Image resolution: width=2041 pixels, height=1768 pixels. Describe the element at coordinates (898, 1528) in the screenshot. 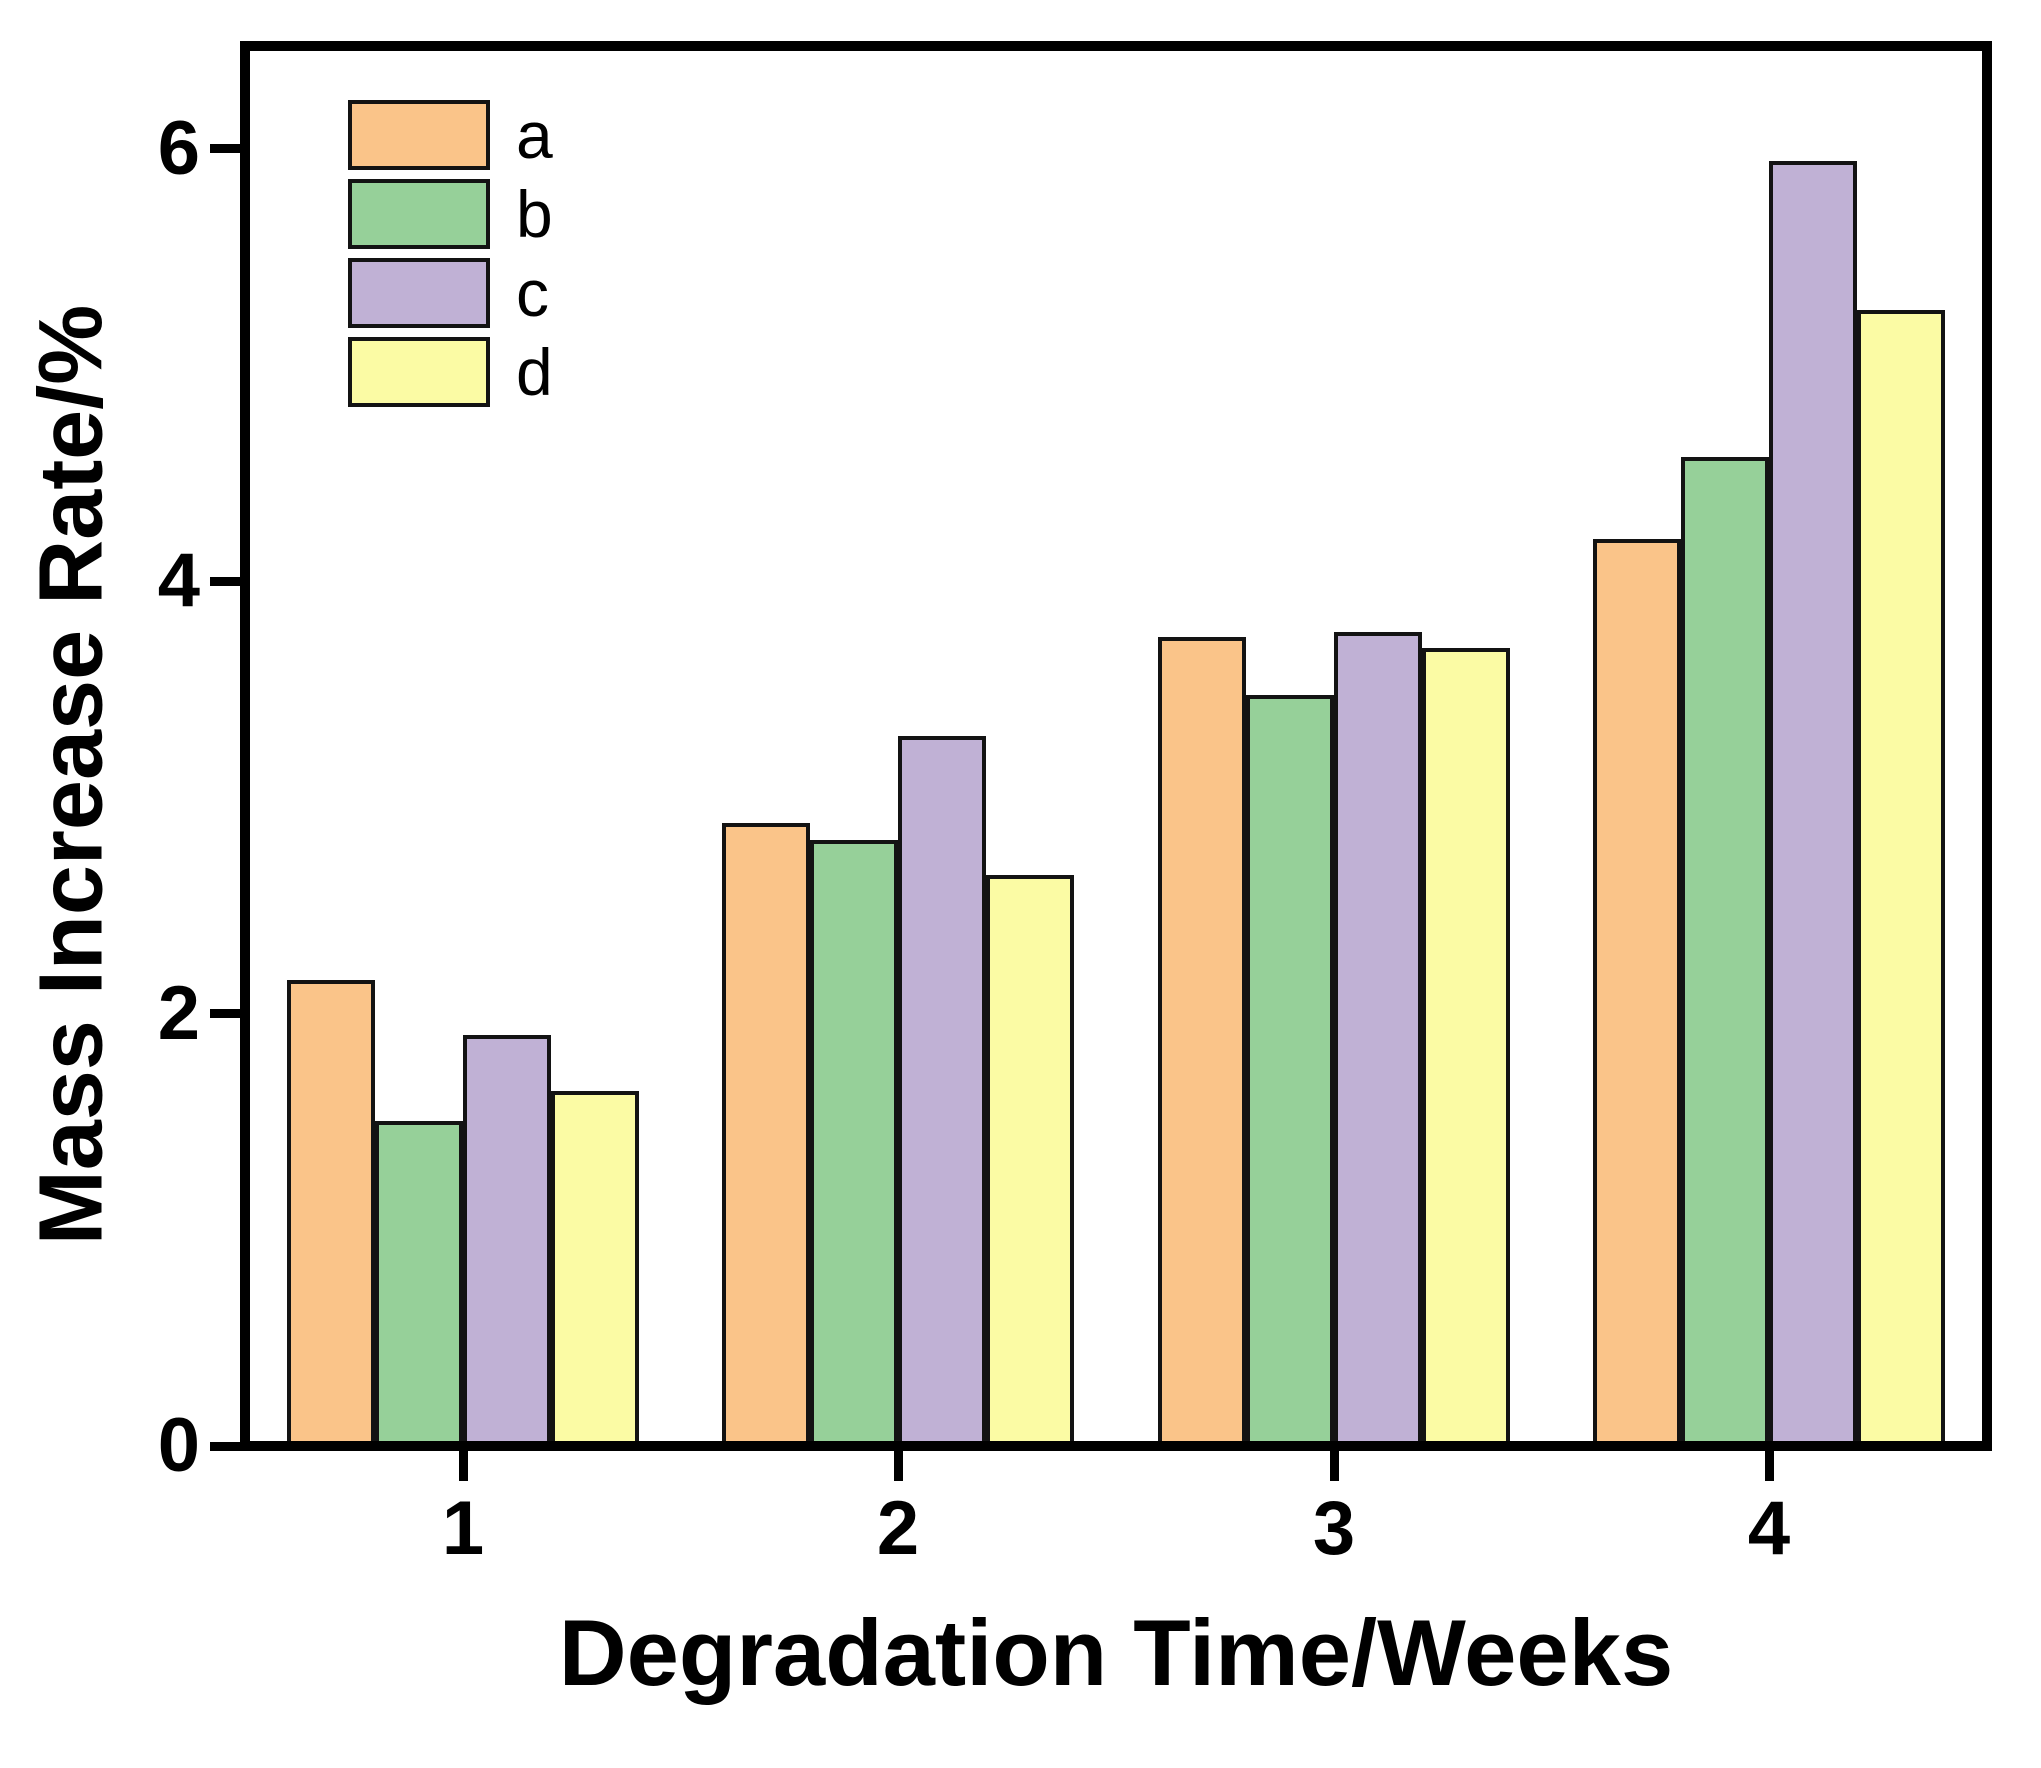

I see `x-tick-label: 2` at that location.